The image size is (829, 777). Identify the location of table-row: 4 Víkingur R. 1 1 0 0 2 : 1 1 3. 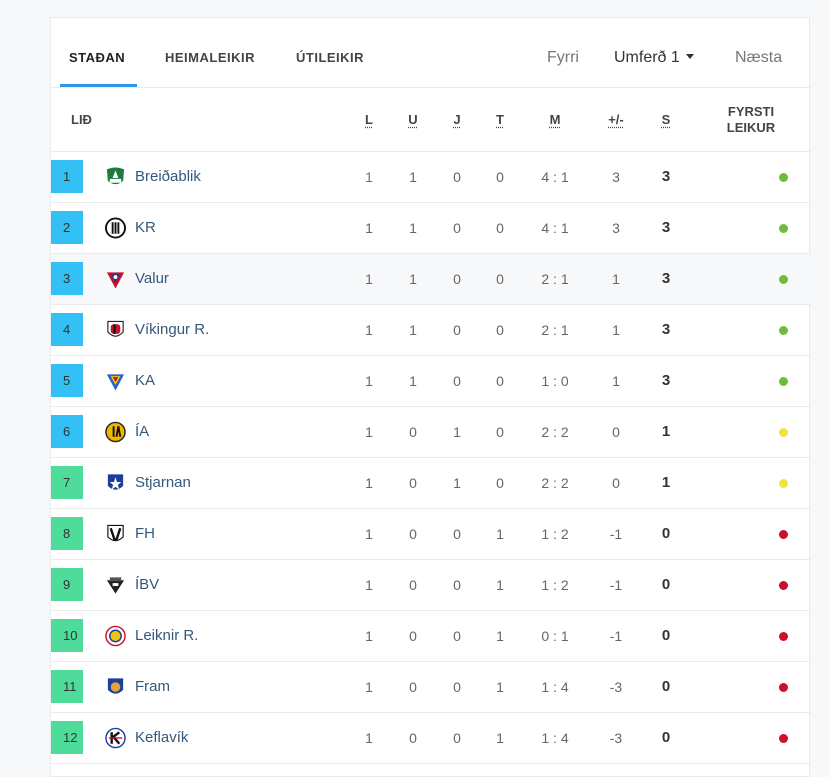
(431, 330).